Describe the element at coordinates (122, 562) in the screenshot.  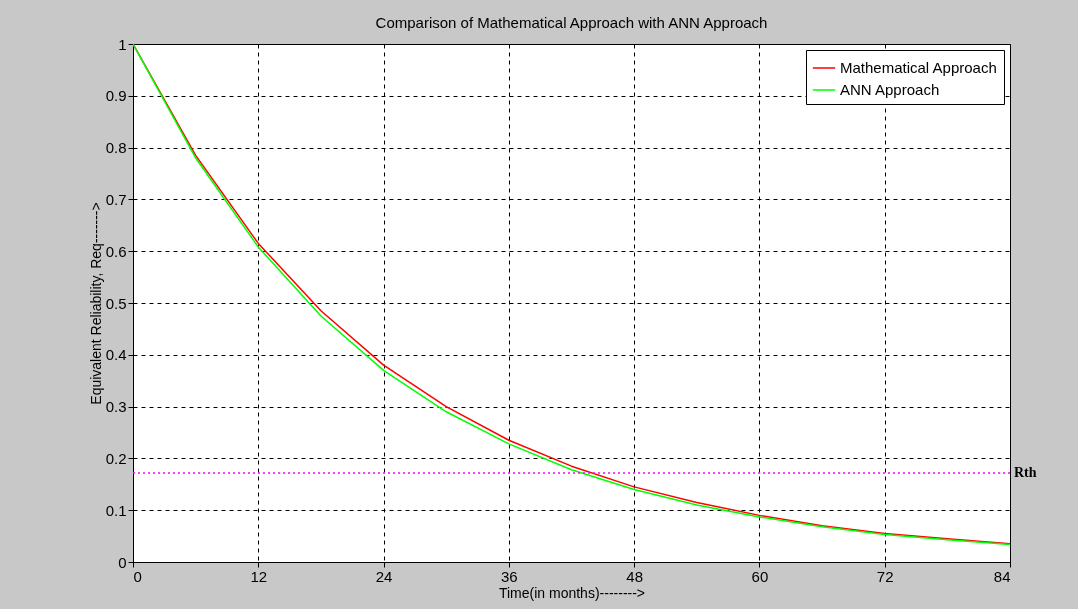
I see `y-tick-label: 0` at that location.